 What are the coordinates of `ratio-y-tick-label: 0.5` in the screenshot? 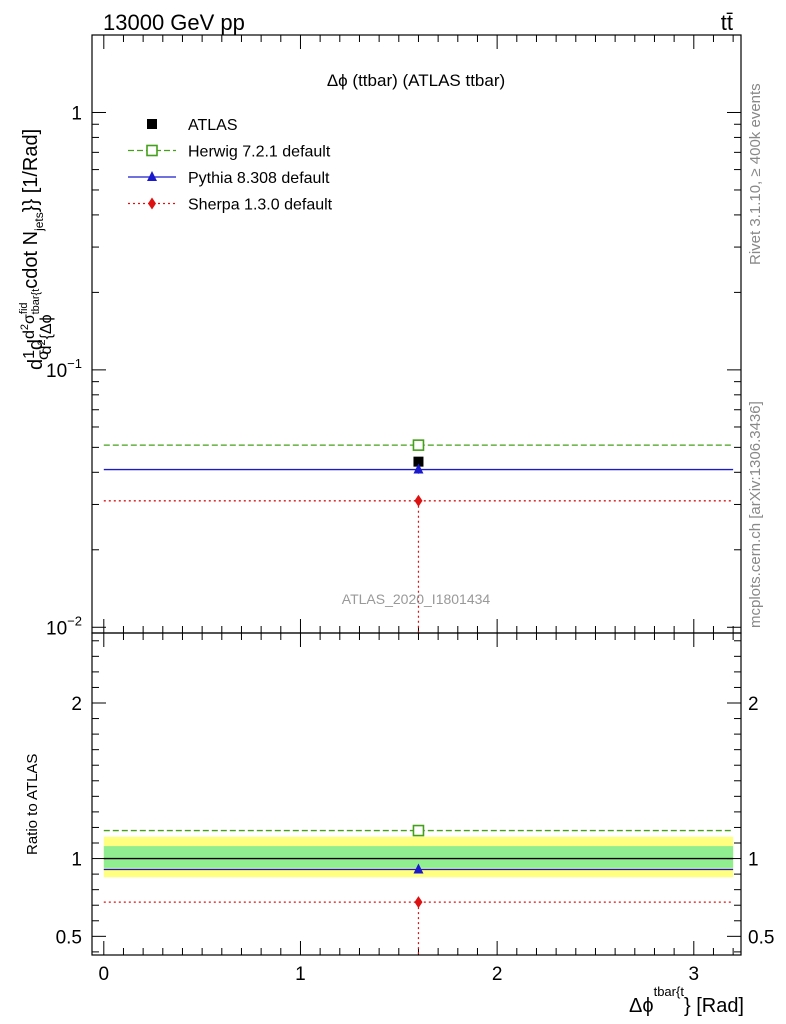 It's located at (69, 937).